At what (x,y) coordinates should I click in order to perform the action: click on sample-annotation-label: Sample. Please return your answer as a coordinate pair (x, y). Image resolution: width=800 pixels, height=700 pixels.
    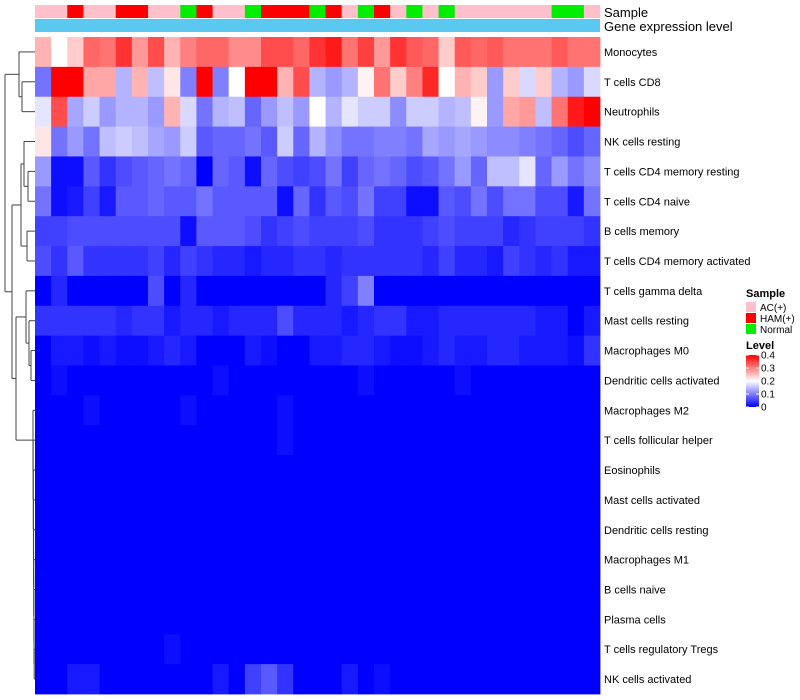
    Looking at the image, I should click on (626, 12).